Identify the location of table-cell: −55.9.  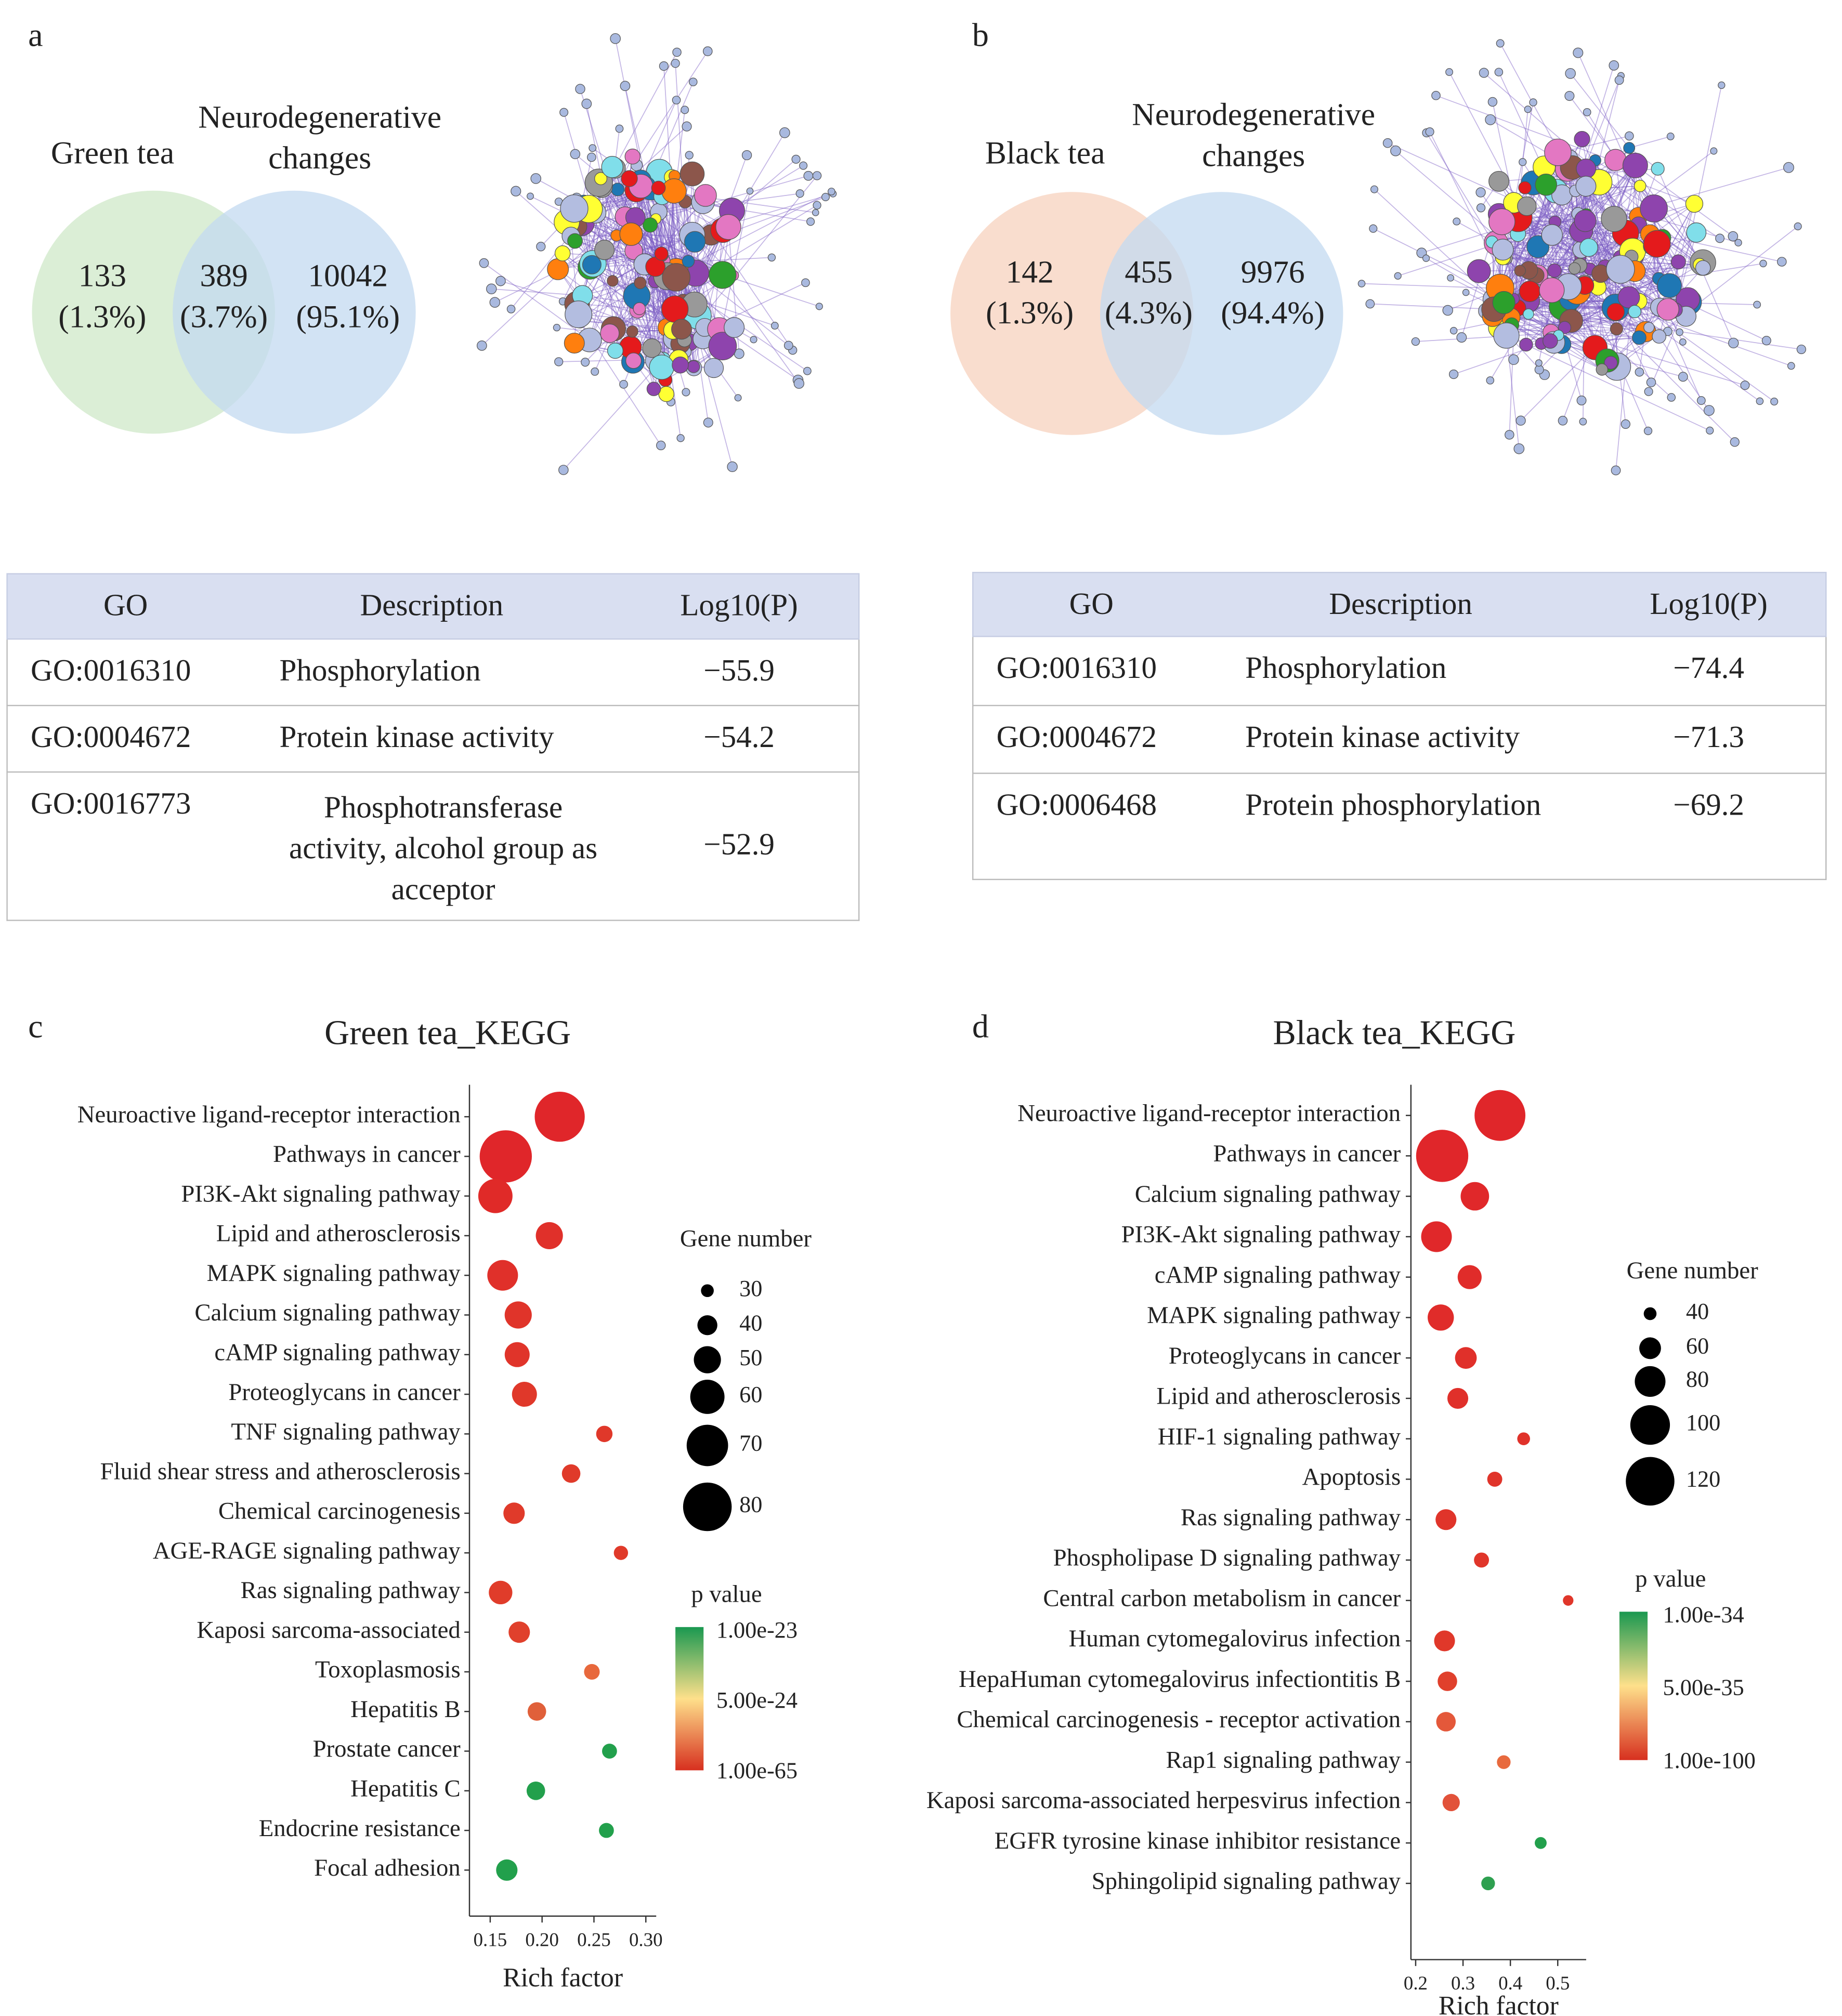
(739, 671).